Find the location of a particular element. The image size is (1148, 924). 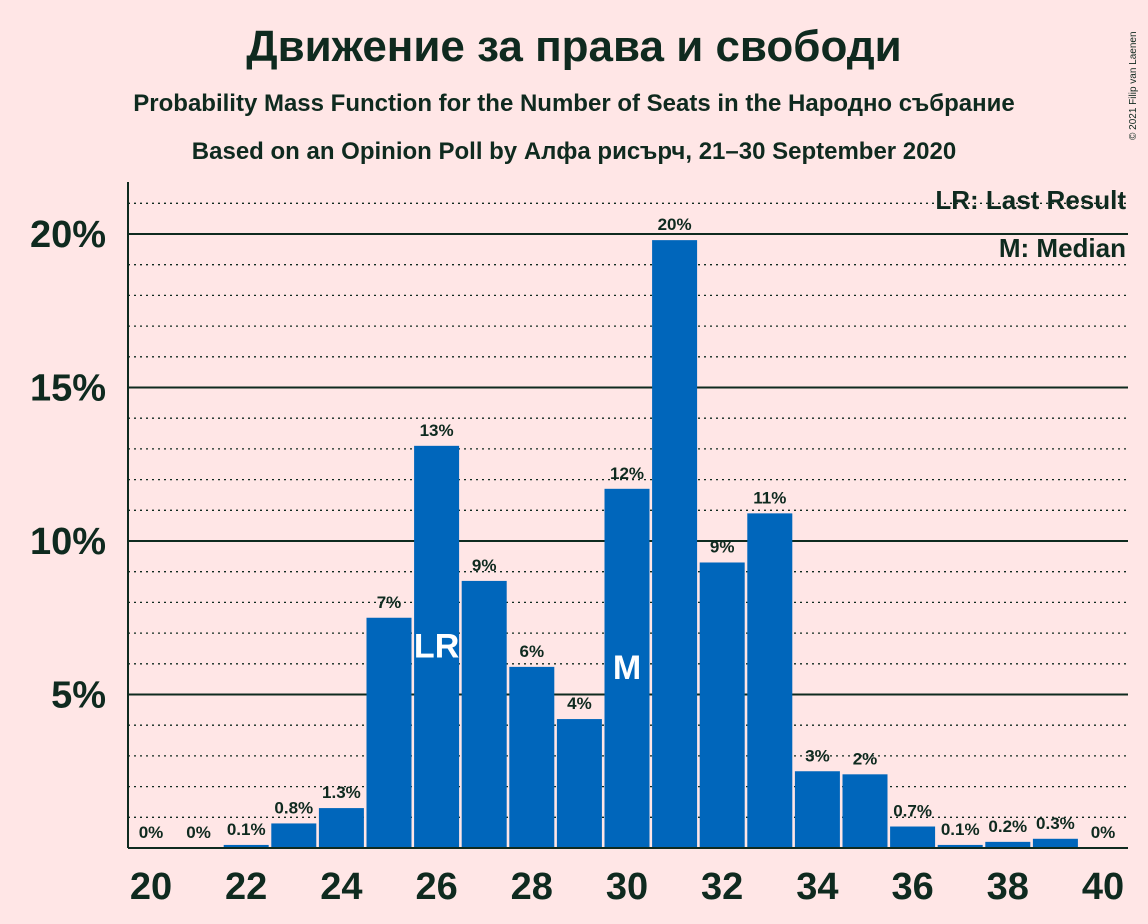

x-tick-label: 34 is located at coordinates (817, 887).